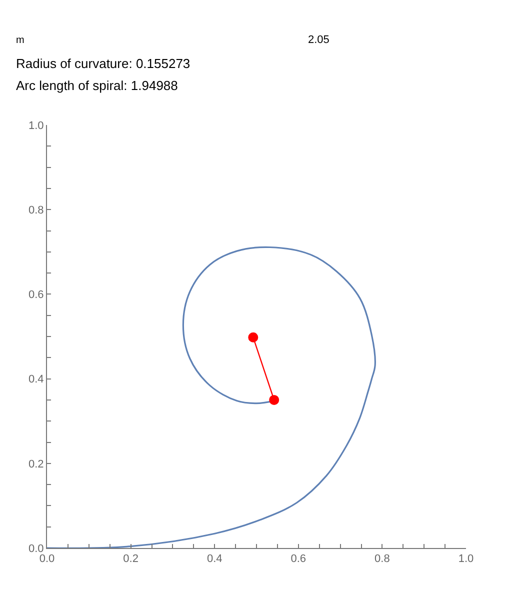  Describe the element at coordinates (36, 126) in the screenshot. I see `y-tick-label: 1.0` at that location.